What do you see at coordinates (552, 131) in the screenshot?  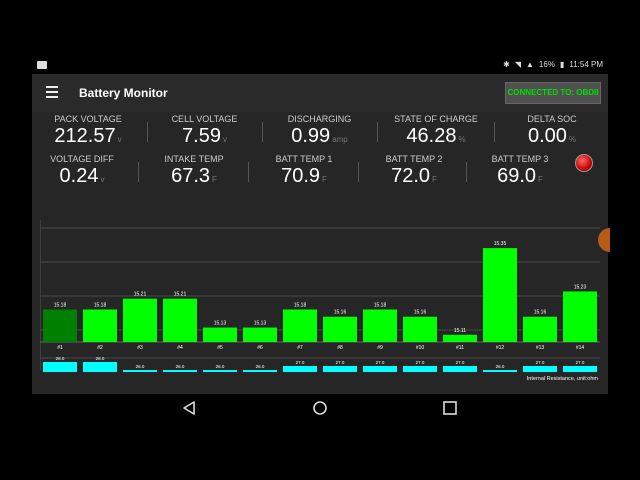 I see `metric-delta-soc: DELTA SOC 0.00%` at bounding box center [552, 131].